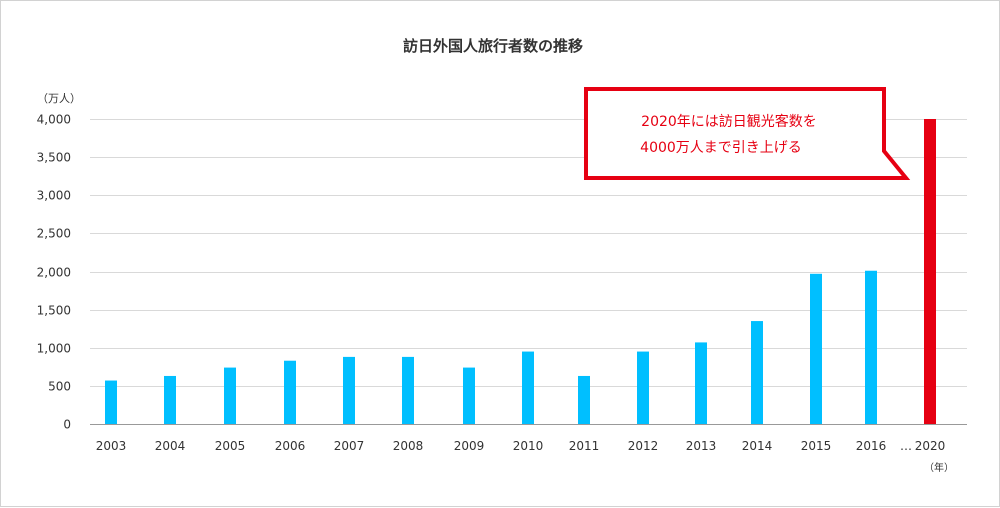 The image size is (1000, 508). I want to click on callout-text-line-1: 2020年には訪日観光客数を, so click(729, 121).